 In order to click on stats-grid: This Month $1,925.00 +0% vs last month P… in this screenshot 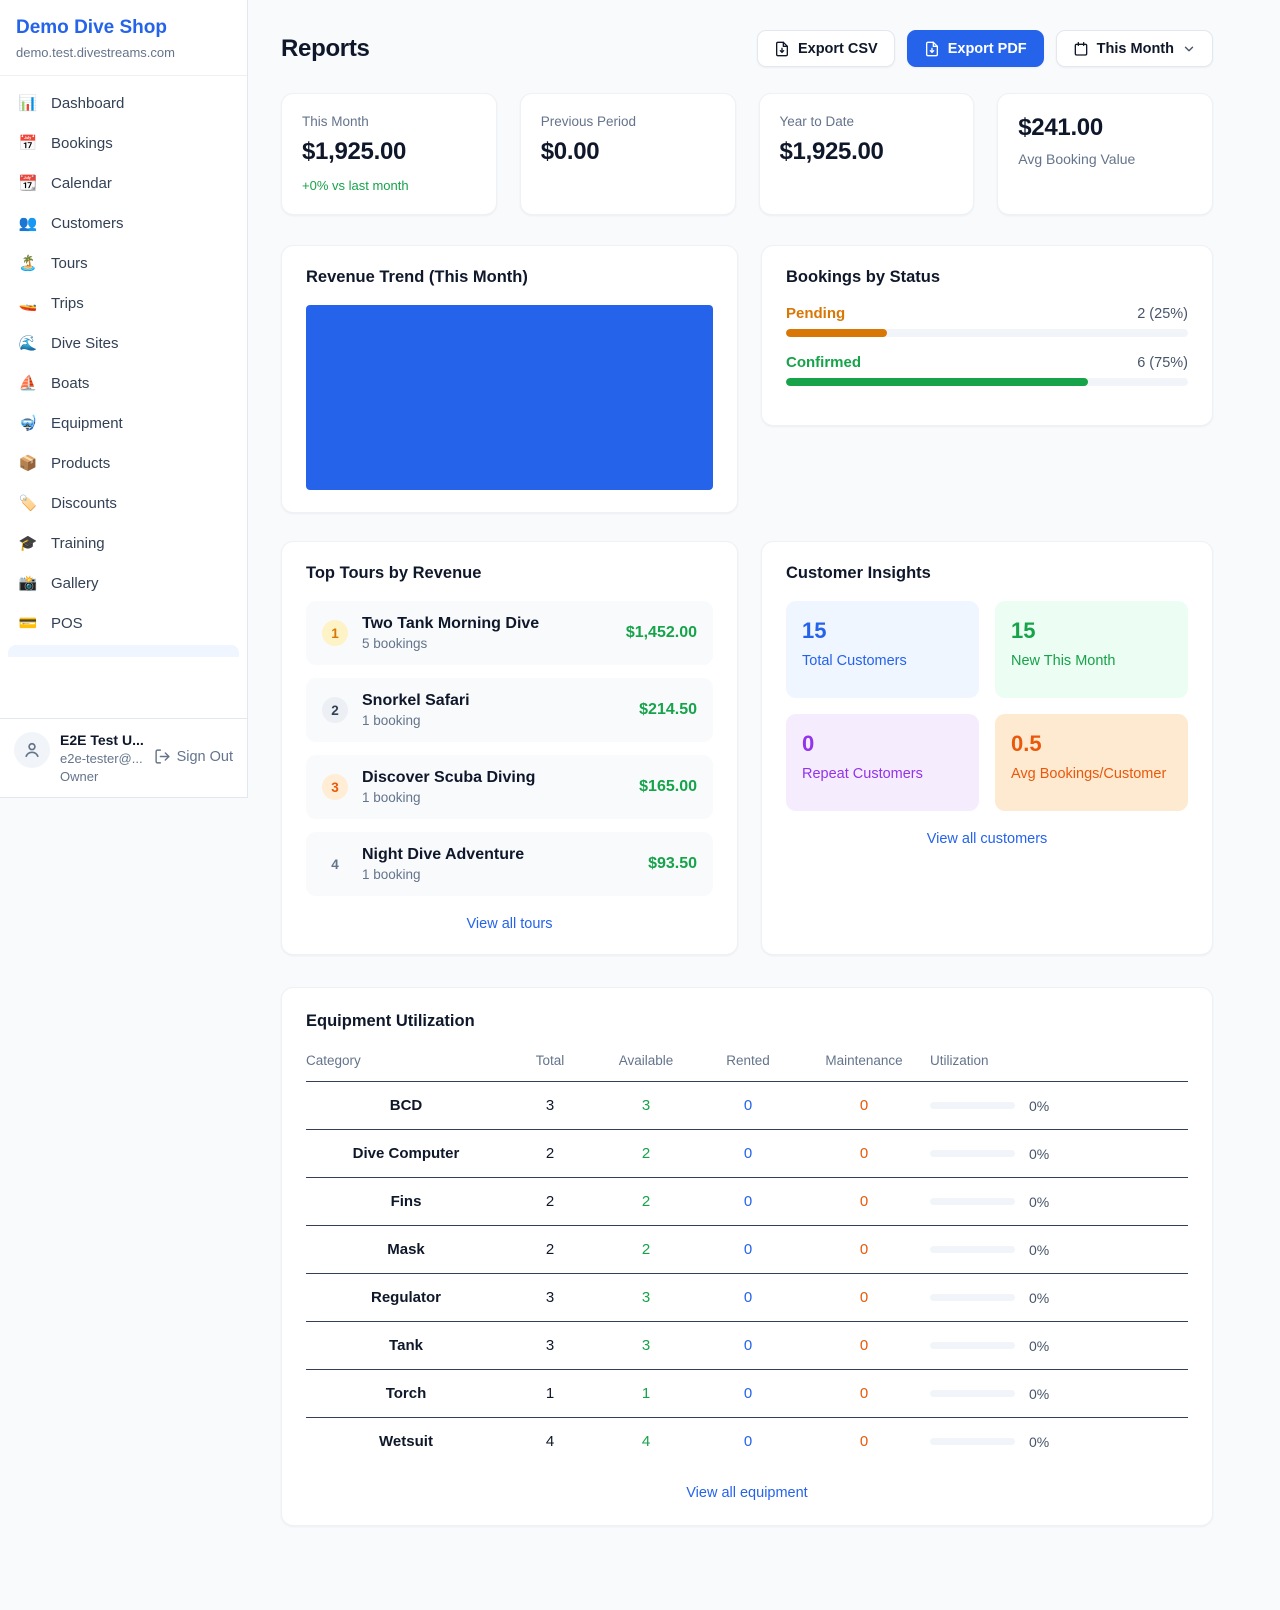, I will do `click(747, 154)`.